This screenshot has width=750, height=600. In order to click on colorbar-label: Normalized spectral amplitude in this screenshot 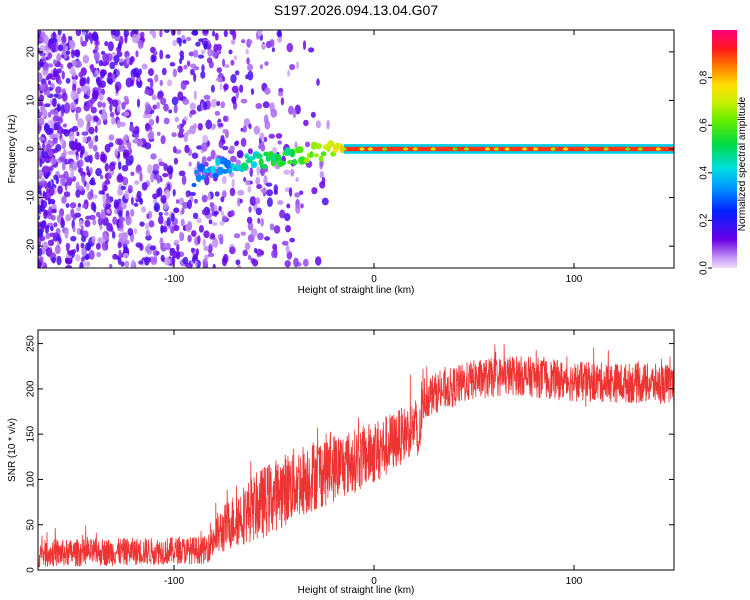, I will do `click(742, 163)`.